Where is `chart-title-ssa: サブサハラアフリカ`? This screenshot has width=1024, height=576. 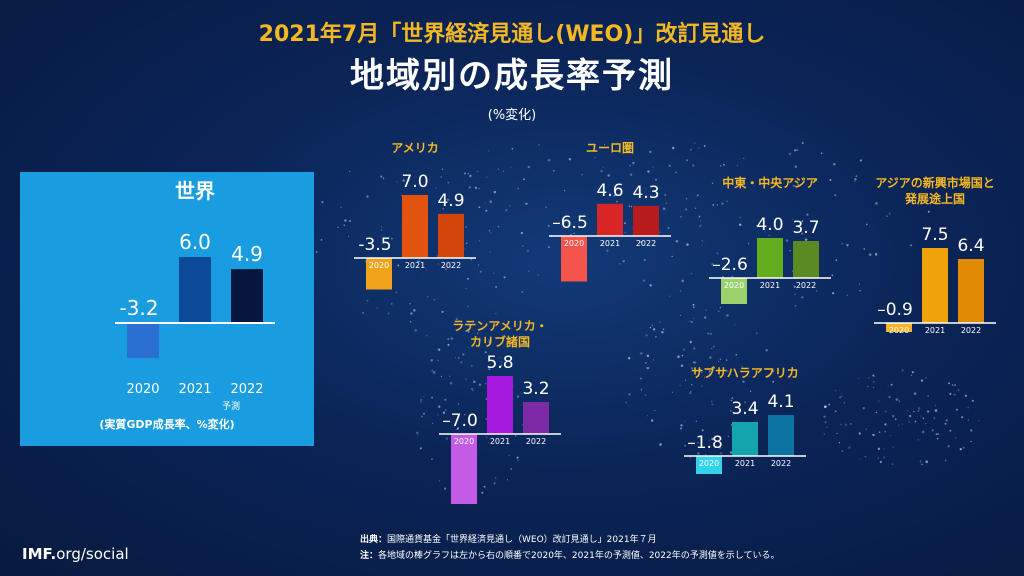
chart-title-ssa: サブサハラアフリカ is located at coordinates (745, 372).